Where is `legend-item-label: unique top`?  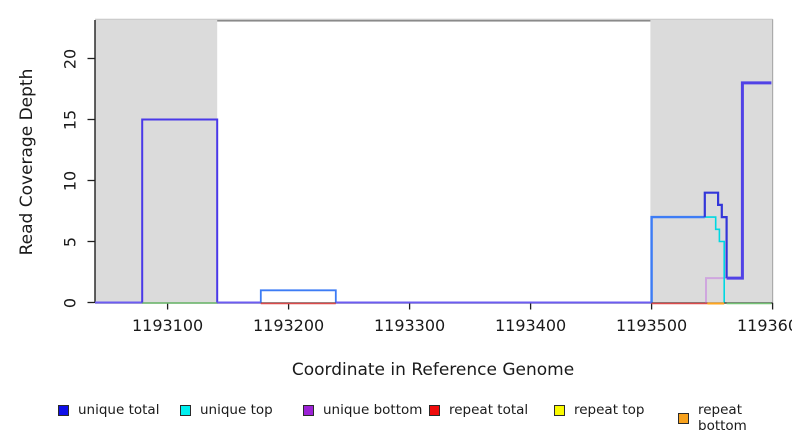
legend-item-label: unique top is located at coordinates (236, 410).